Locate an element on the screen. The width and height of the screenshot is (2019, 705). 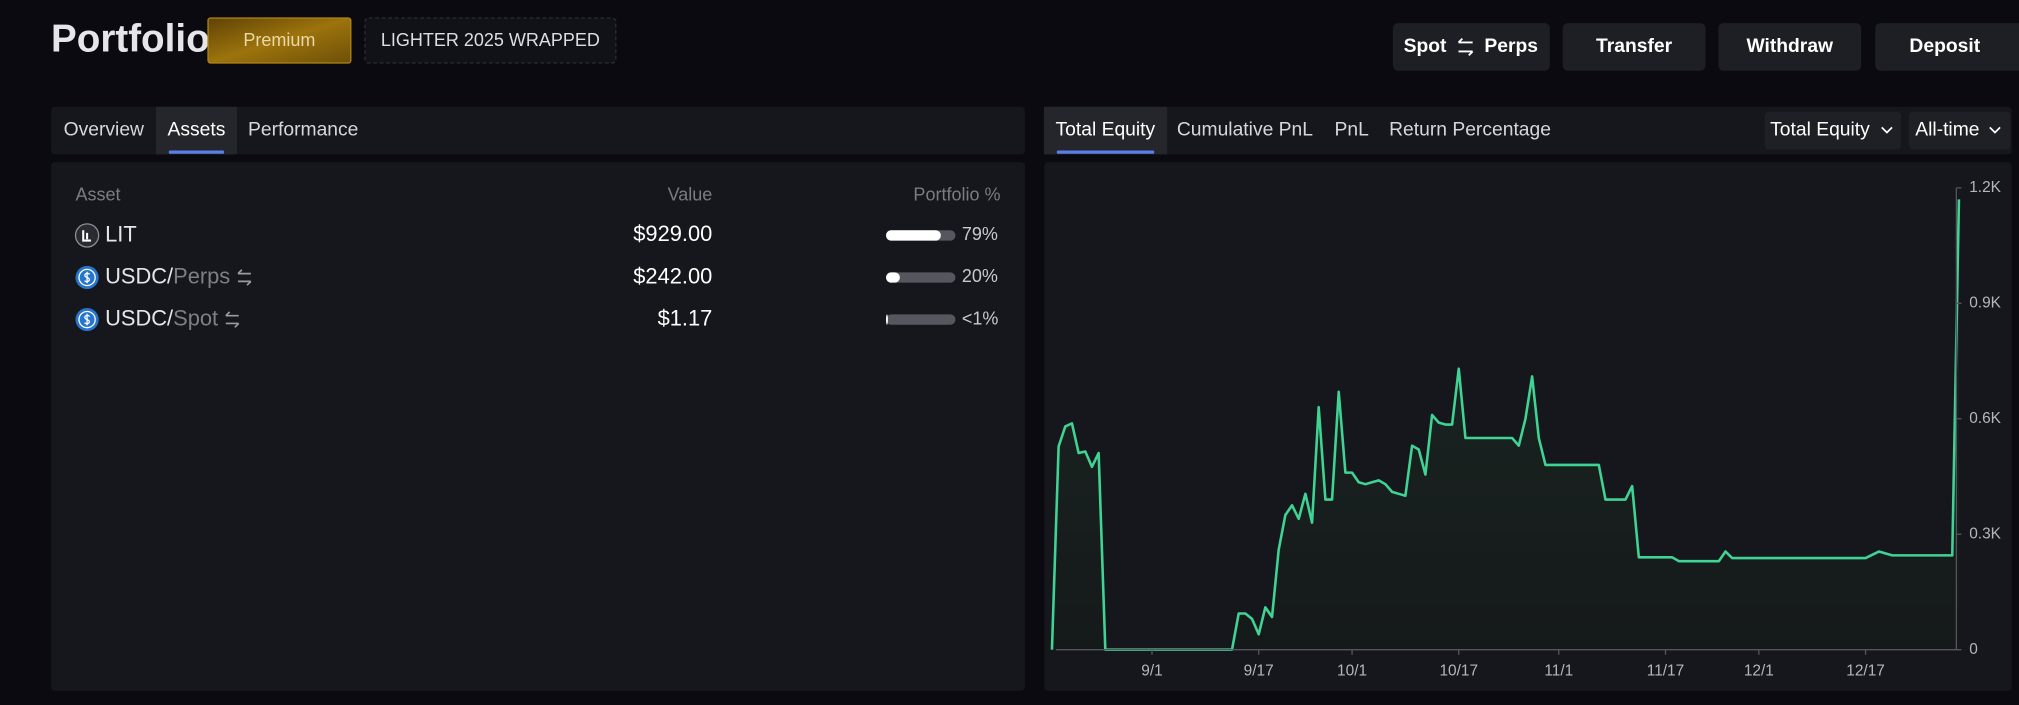
x-tick-label: 10/17 is located at coordinates (1458, 671).